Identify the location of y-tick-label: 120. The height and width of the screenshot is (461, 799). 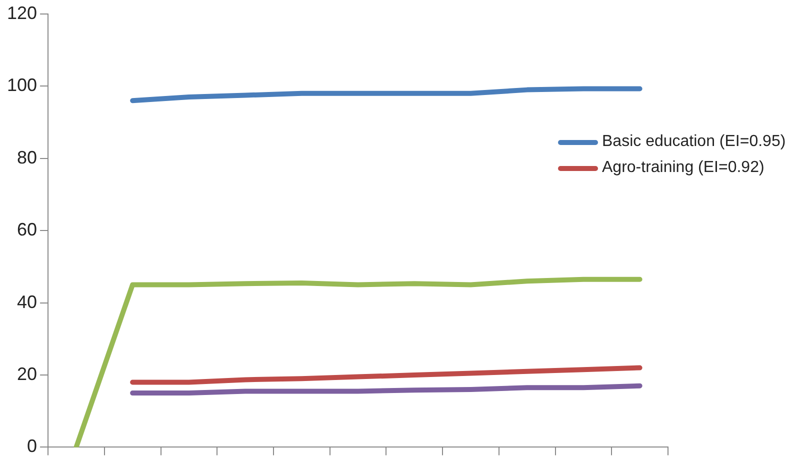
(22, 12).